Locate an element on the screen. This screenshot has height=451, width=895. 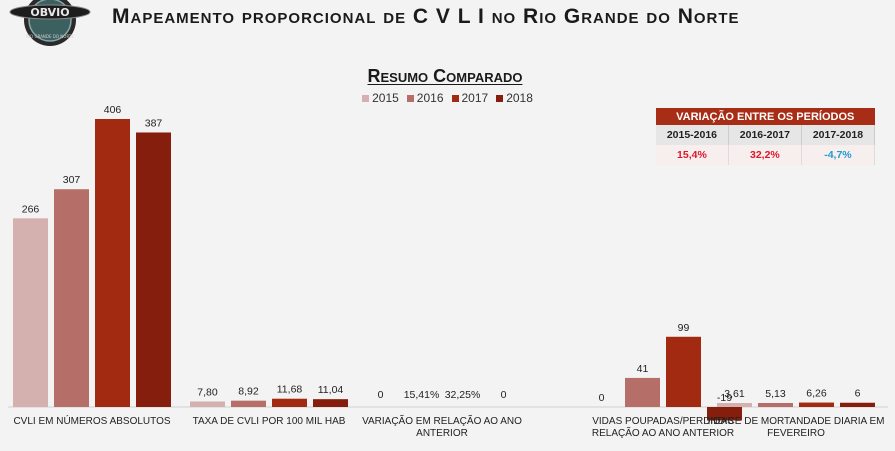
logo-wordmark: OBVIO is located at coordinates (49, 12).